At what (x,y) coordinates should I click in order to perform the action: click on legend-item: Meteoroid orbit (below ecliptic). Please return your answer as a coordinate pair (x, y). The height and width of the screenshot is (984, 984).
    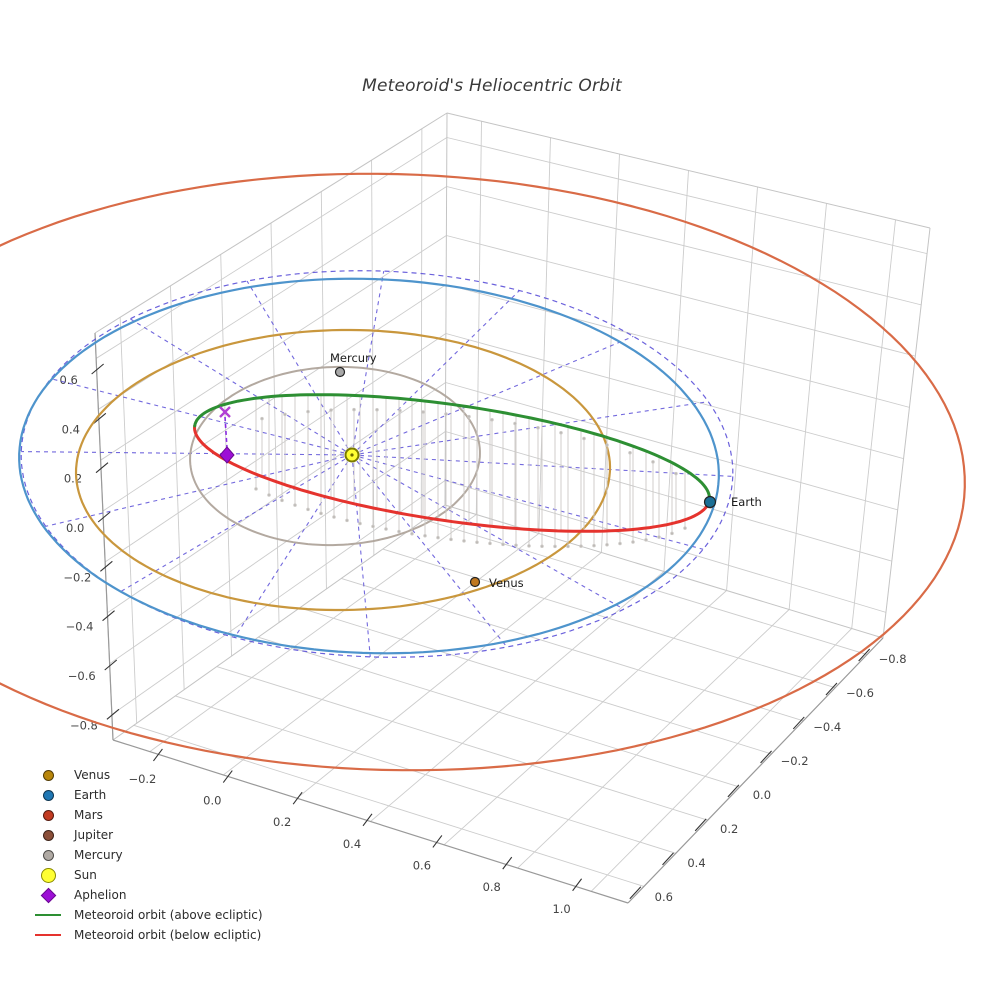
    Looking at the image, I should click on (146, 935).